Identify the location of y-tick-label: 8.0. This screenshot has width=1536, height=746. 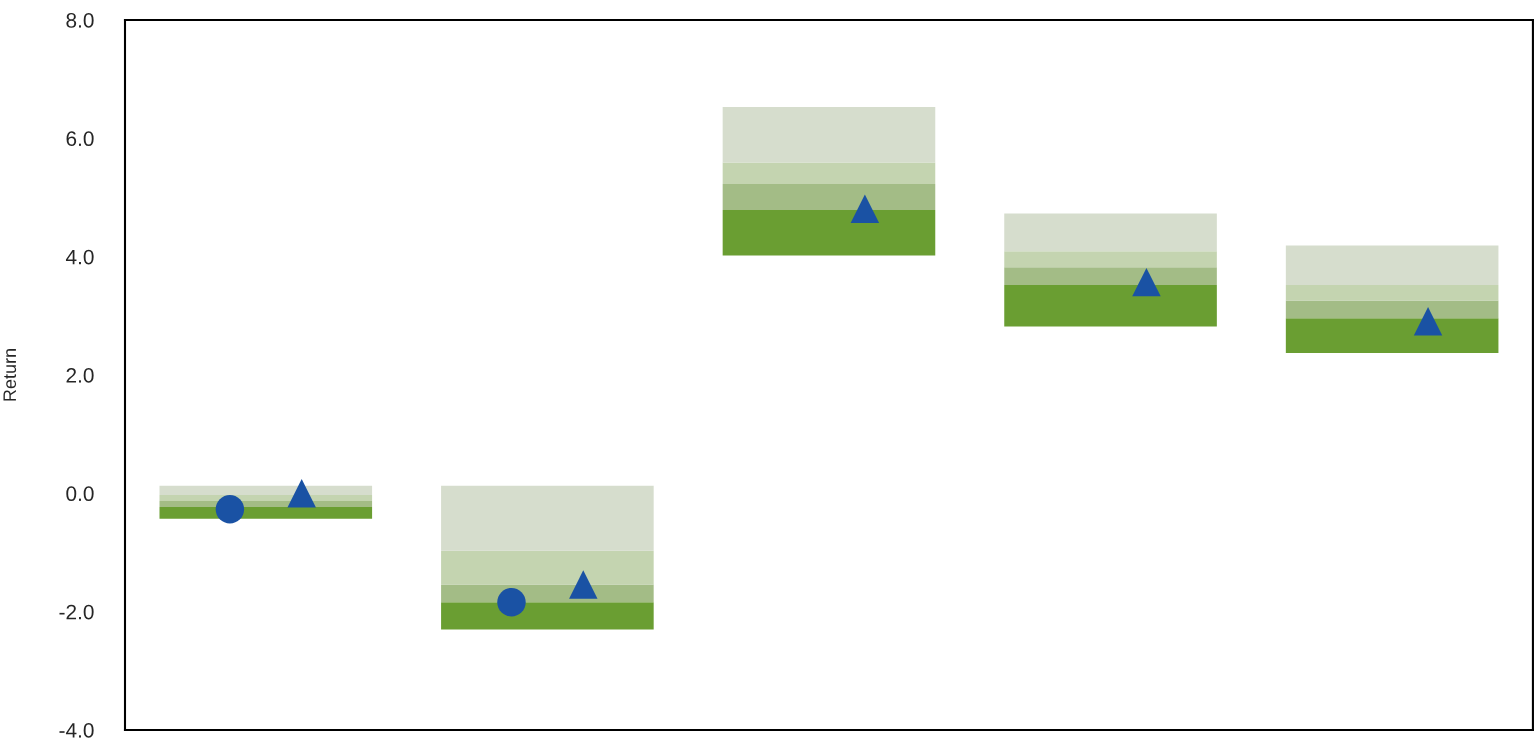
(80, 20).